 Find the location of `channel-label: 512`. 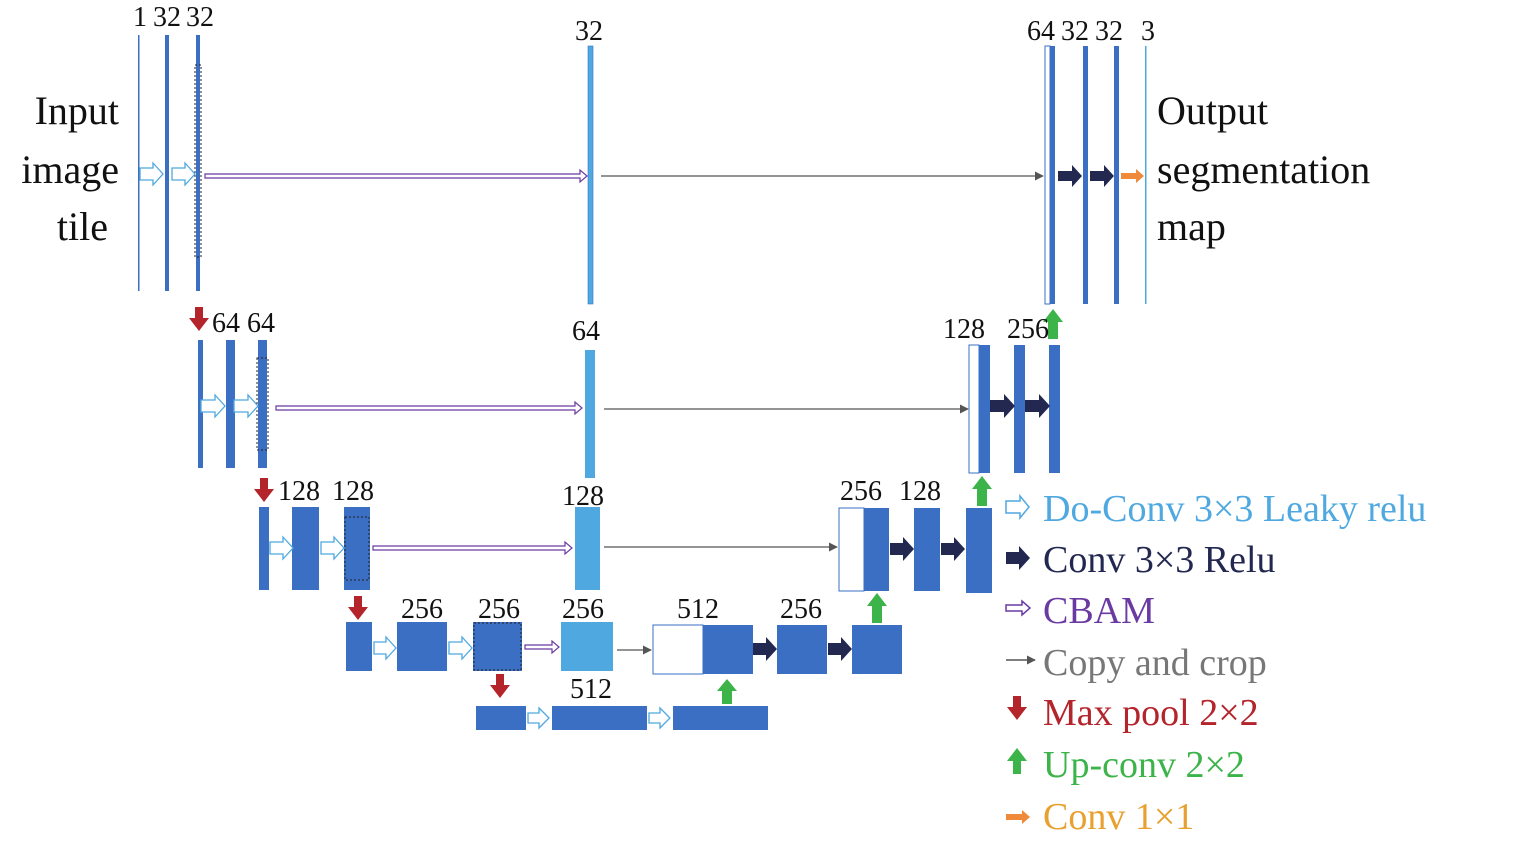

channel-label: 512 is located at coordinates (591, 689).